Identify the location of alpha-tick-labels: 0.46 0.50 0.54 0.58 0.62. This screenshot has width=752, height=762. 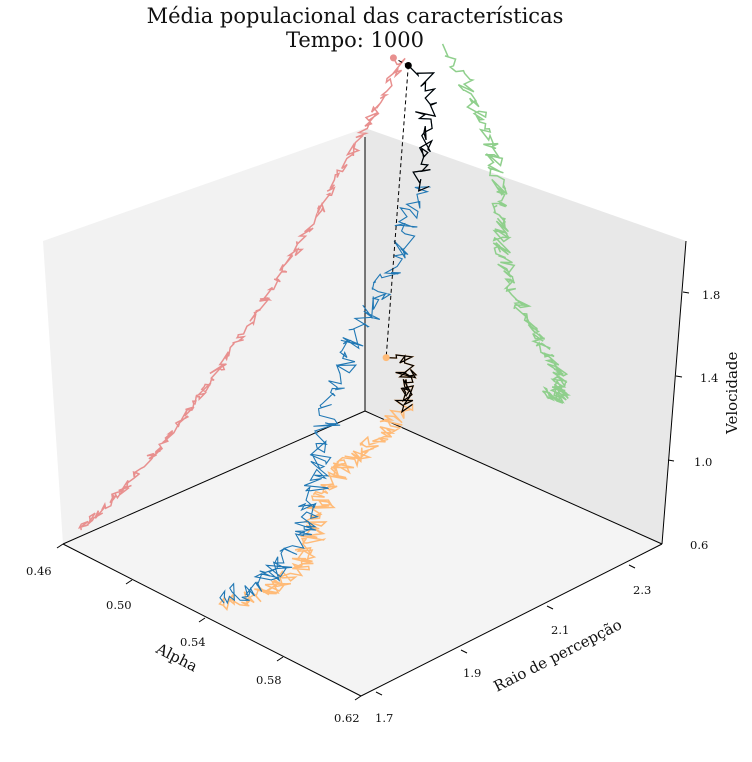
(193, 644).